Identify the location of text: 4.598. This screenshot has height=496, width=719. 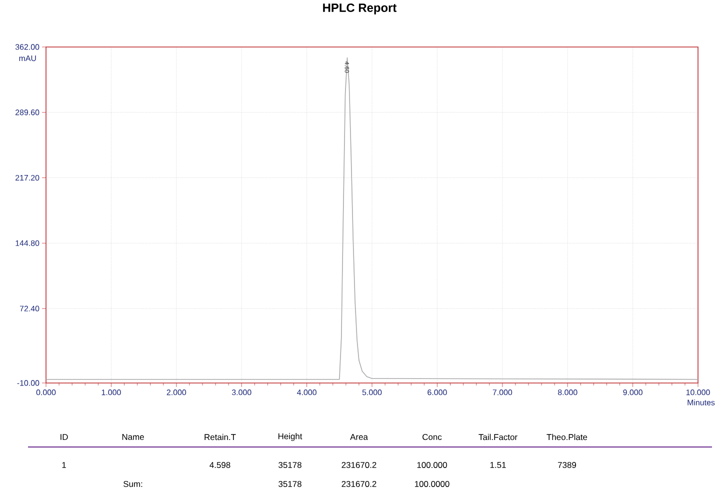
(220, 465).